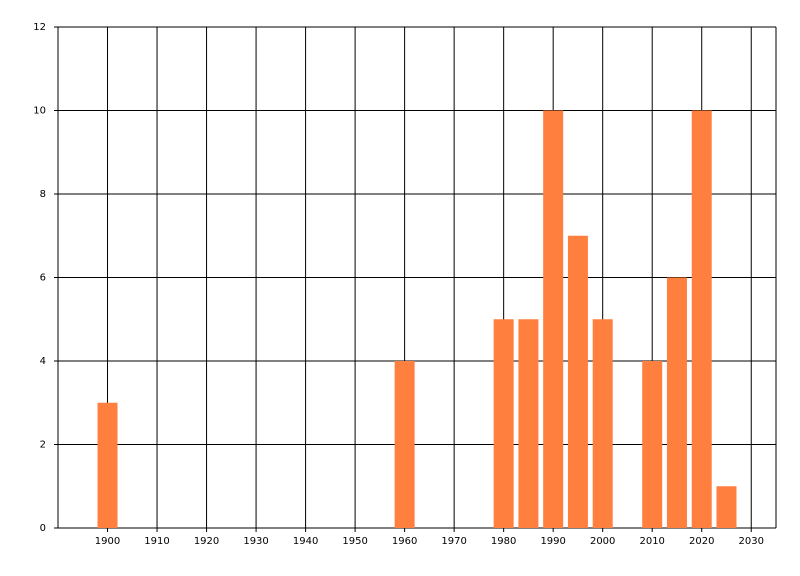 Image resolution: width=800 pixels, height=576 pixels. Describe the element at coordinates (552, 541) in the screenshot. I see `x-tick-label: 1990` at that location.